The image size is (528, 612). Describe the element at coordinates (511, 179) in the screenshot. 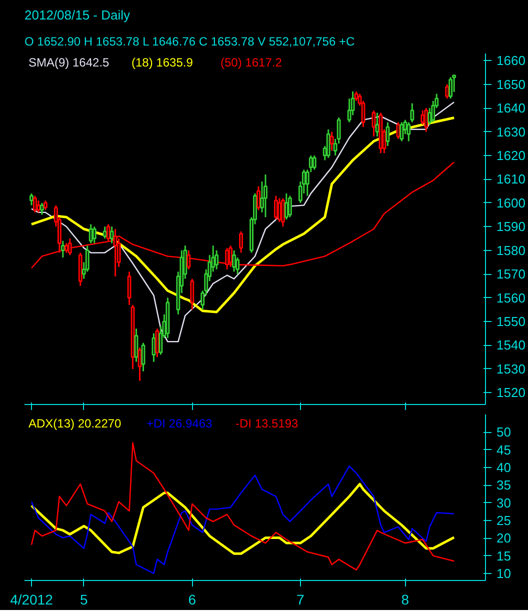

I see `y-tick-label: 1610` at that location.